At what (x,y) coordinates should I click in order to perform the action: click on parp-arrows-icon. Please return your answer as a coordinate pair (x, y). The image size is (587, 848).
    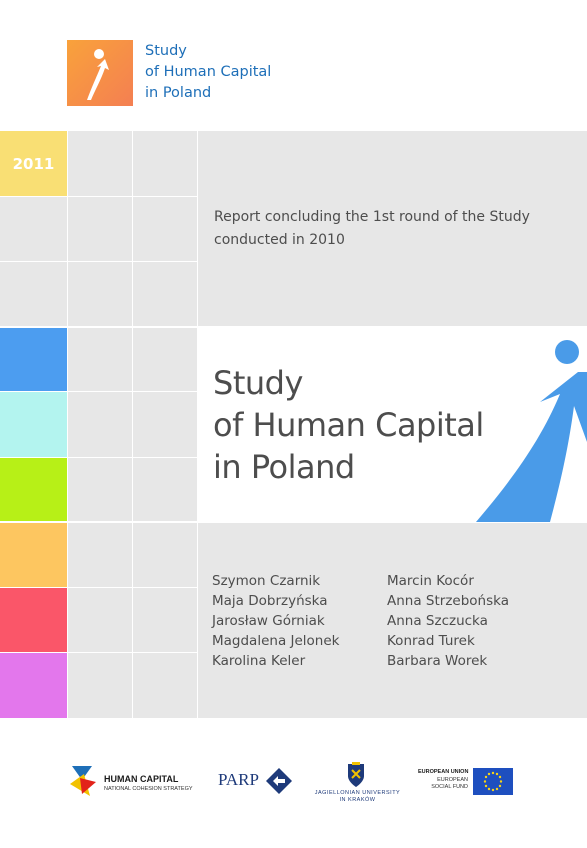
    Looking at the image, I should click on (279, 781).